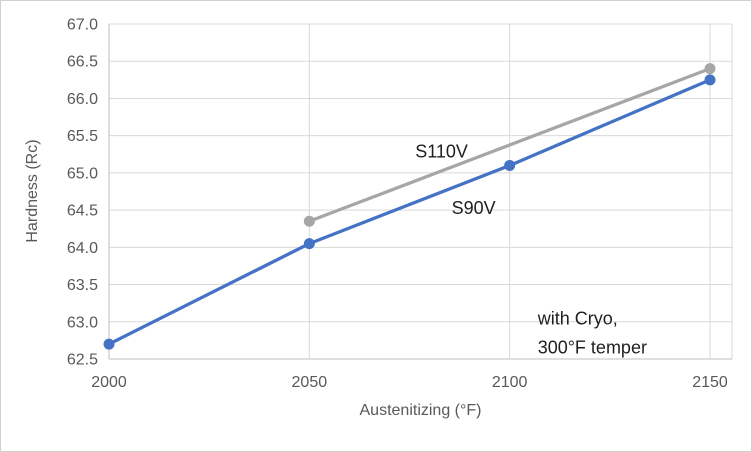  Describe the element at coordinates (82, 285) in the screenshot. I see `y-tick-label: 63.5` at that location.